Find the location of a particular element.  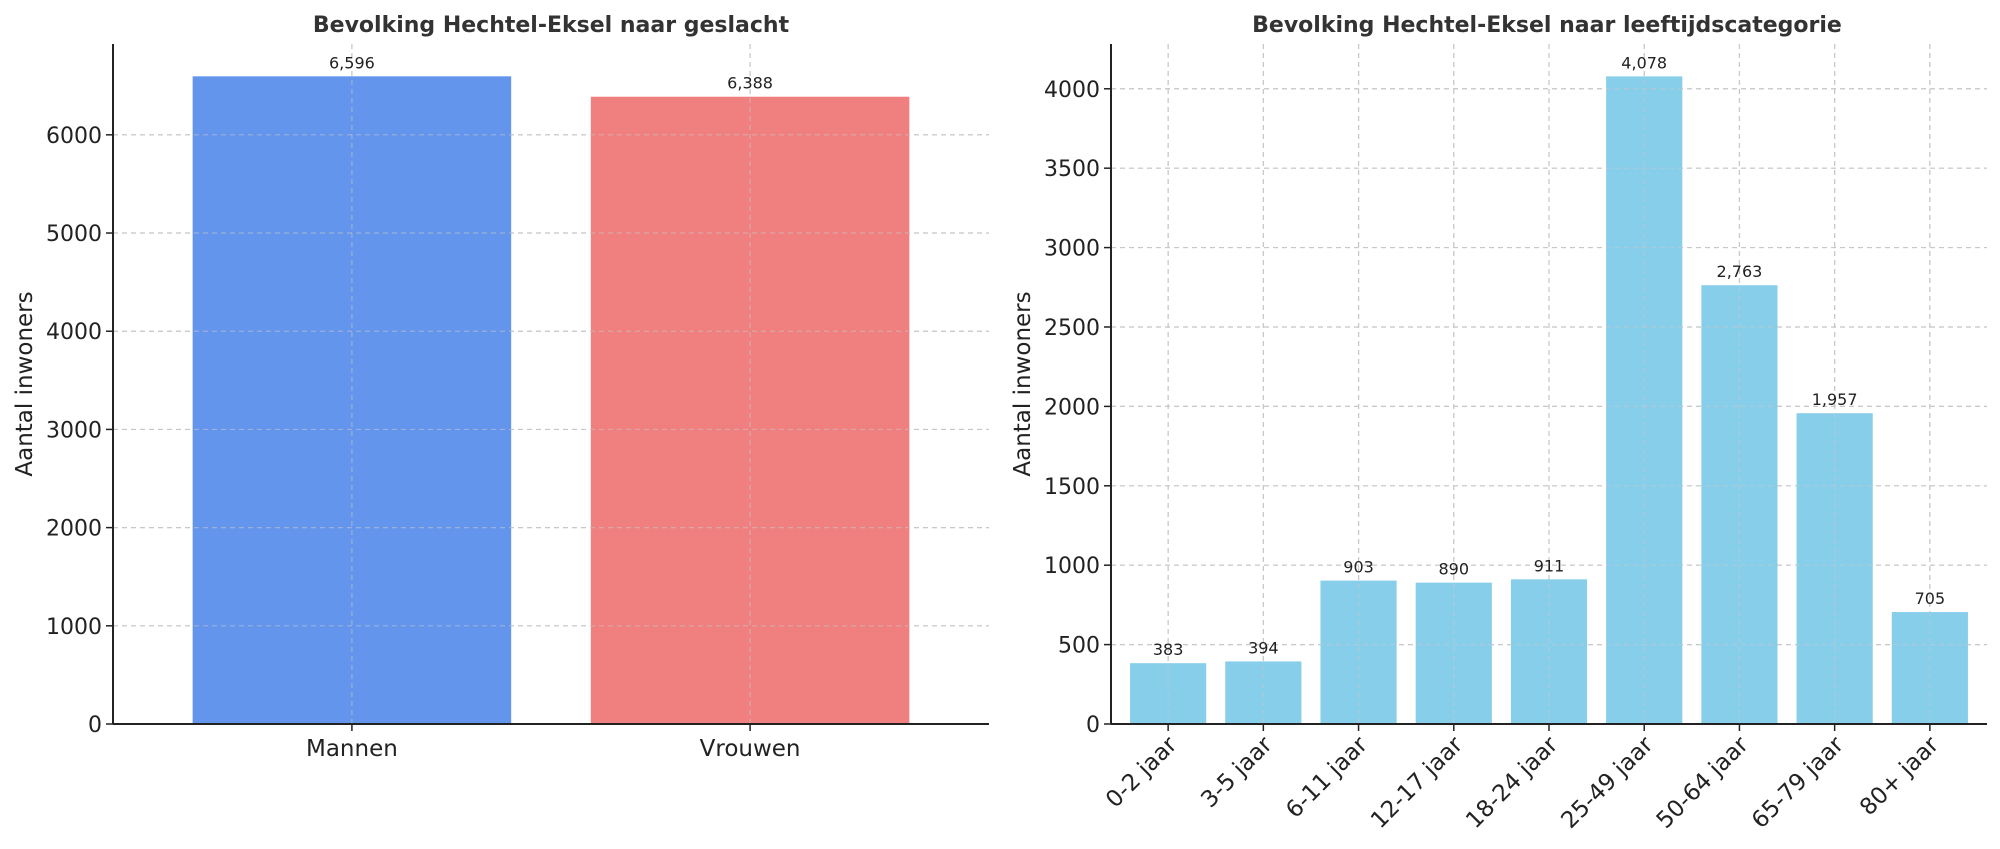

chart-gender-xticks: Mannen Vrouwen is located at coordinates (553, 743).